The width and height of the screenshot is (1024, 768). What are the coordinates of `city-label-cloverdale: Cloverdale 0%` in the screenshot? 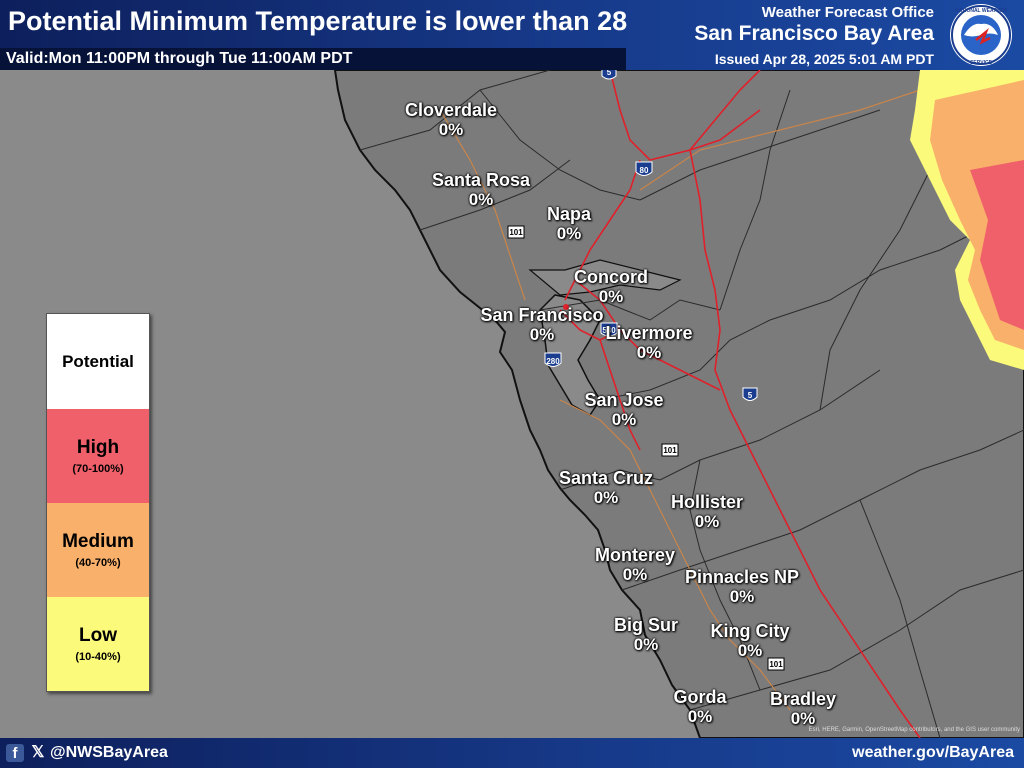 It's located at (451, 120).